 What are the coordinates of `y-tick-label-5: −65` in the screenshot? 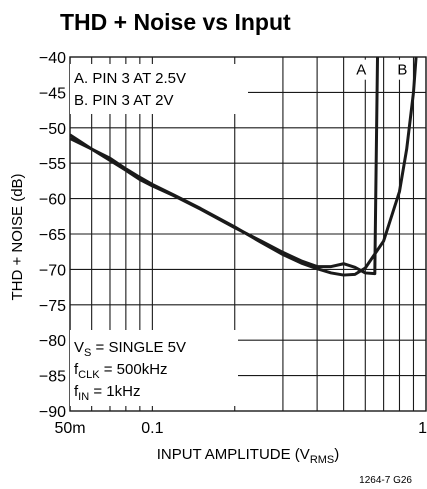 It's located at (52, 235).